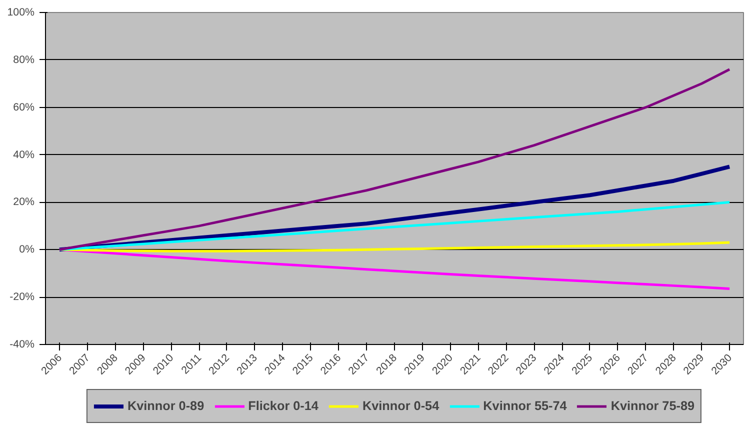 This screenshot has width=747, height=432. Describe the element at coordinates (525, 406) in the screenshot. I see `legend-label: Kvinnor 55-74` at that location.